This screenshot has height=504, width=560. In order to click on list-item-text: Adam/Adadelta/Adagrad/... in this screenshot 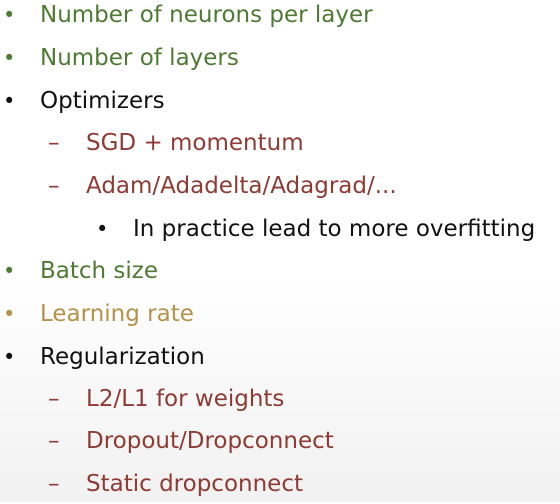, I will do `click(241, 186)`.